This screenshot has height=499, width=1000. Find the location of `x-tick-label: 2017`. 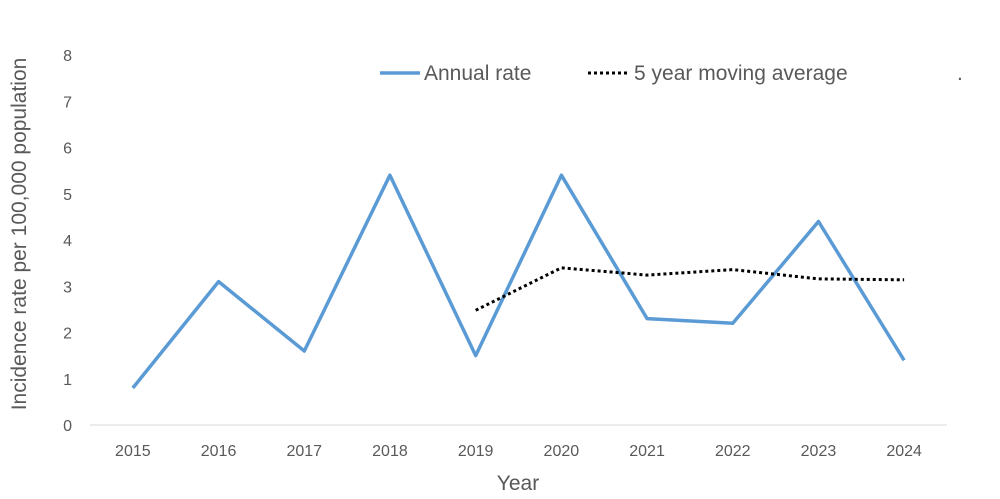

x-tick-label: 2017 is located at coordinates (304, 451).